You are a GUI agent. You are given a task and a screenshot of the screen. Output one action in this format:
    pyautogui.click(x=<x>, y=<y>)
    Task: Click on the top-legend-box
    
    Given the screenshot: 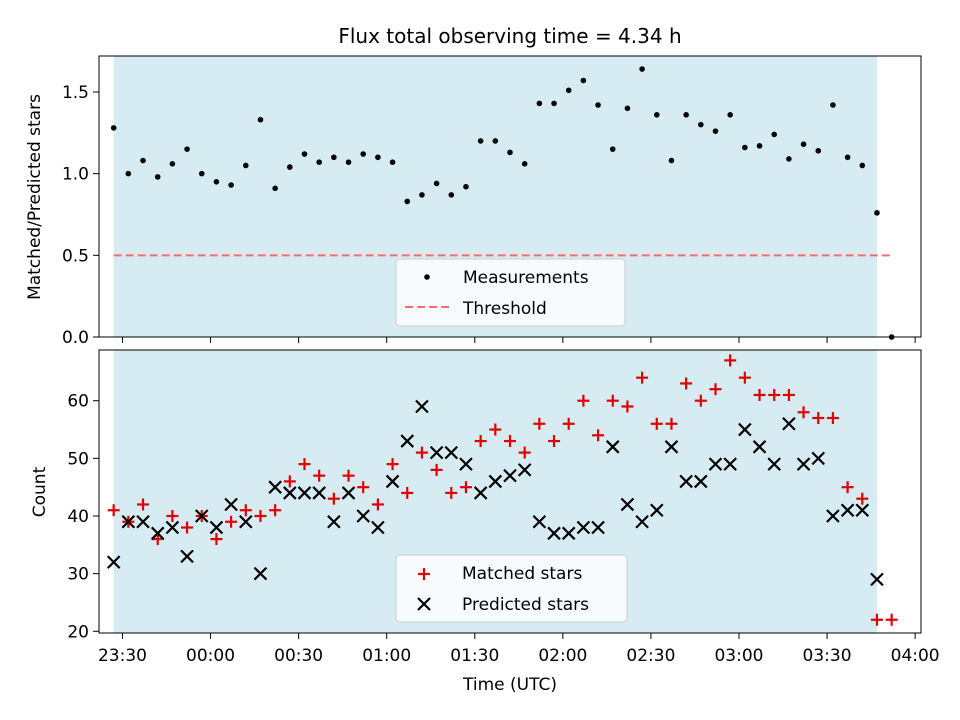 What is the action you would take?
    pyautogui.click(x=510, y=292)
    